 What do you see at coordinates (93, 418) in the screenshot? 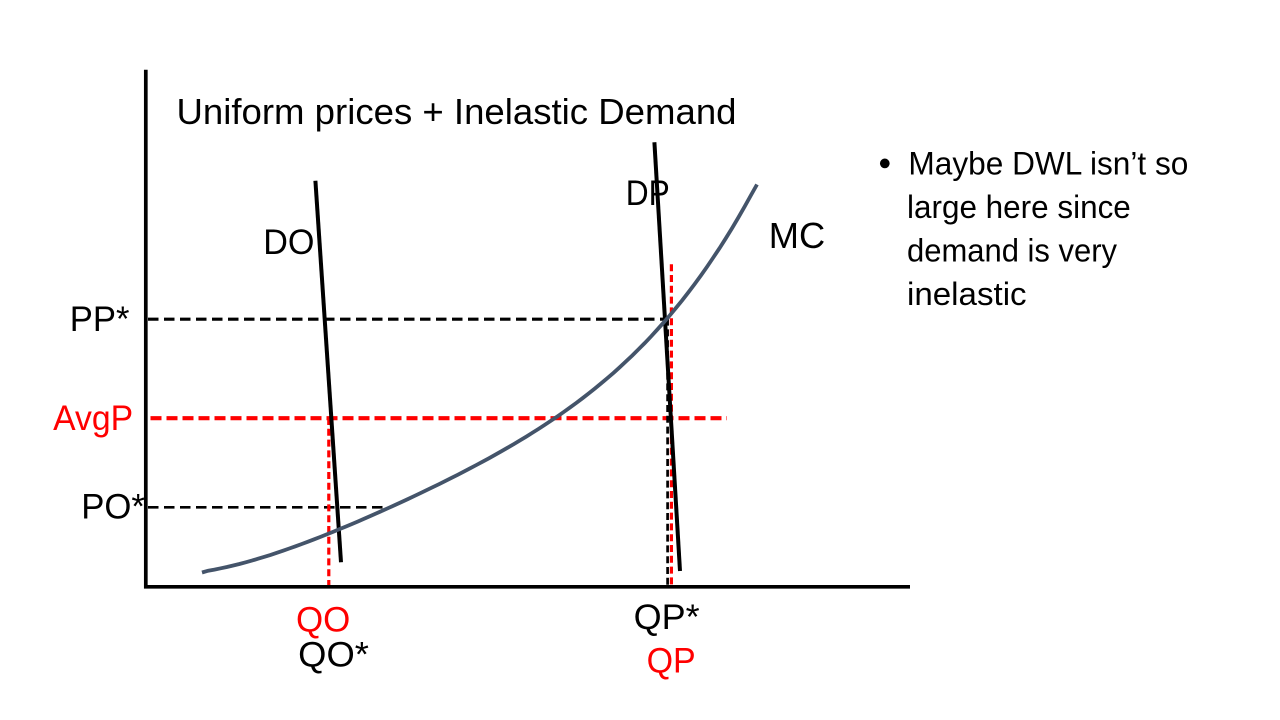
I see `svg-text: AvgP` at bounding box center [93, 418].